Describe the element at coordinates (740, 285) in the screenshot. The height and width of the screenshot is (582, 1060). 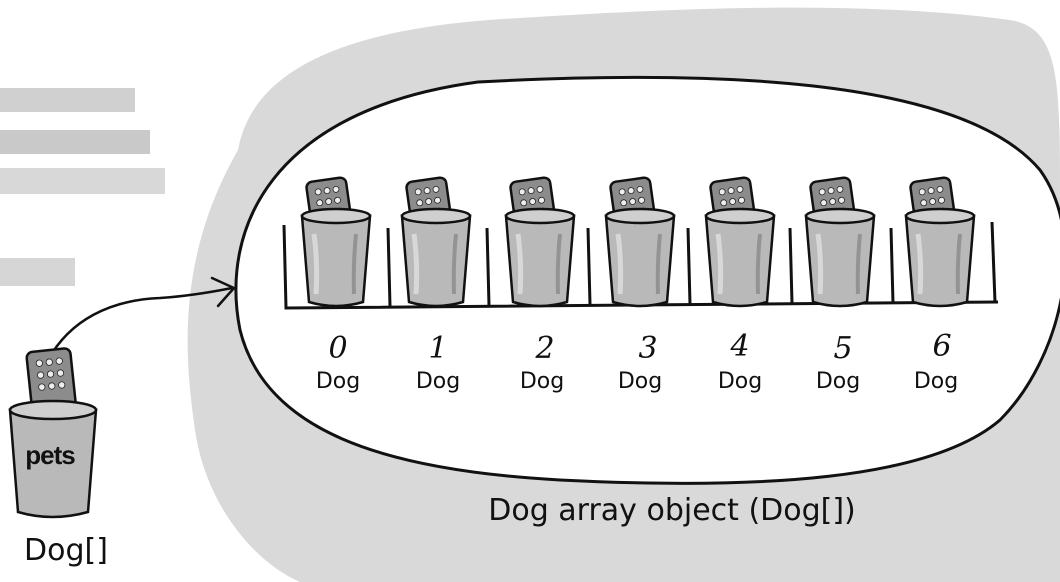
I see `slot-4: 4 Dog` at that location.